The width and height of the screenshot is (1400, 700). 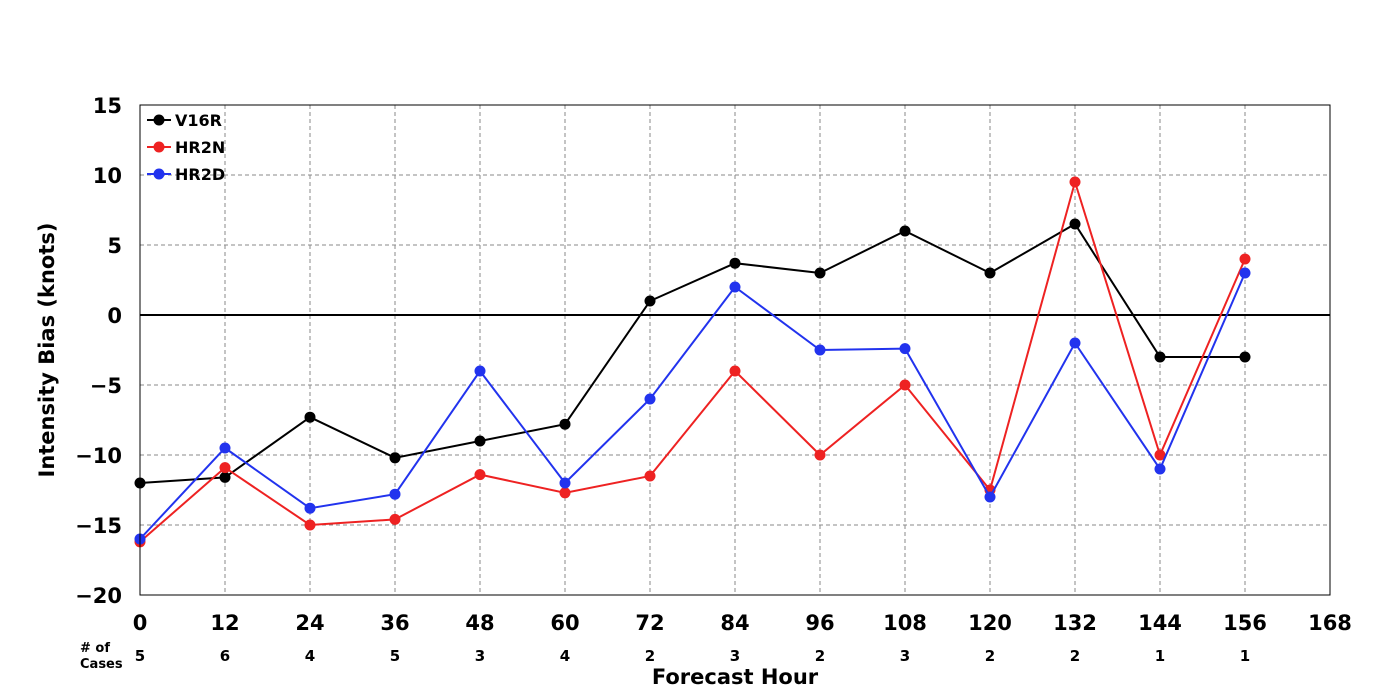 What do you see at coordinates (98, 596) in the screenshot?
I see `y-tick-label: −20` at bounding box center [98, 596].